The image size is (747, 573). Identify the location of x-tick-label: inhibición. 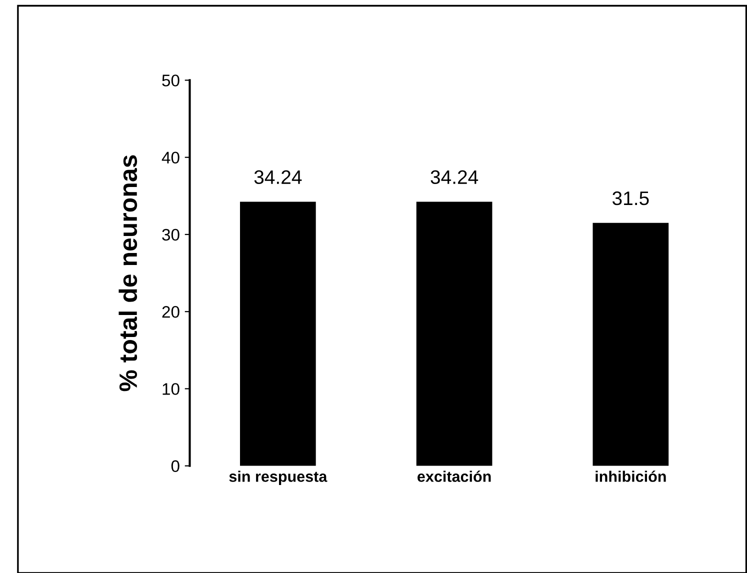
(631, 476).